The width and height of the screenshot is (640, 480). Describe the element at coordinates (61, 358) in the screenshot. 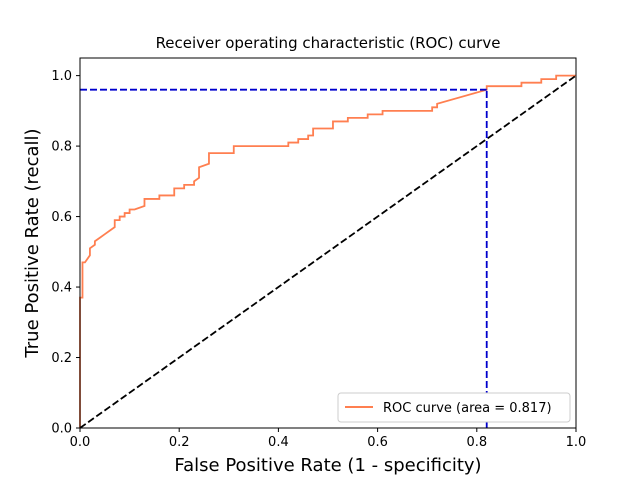

I see `y-tick-label: 0.2` at that location.